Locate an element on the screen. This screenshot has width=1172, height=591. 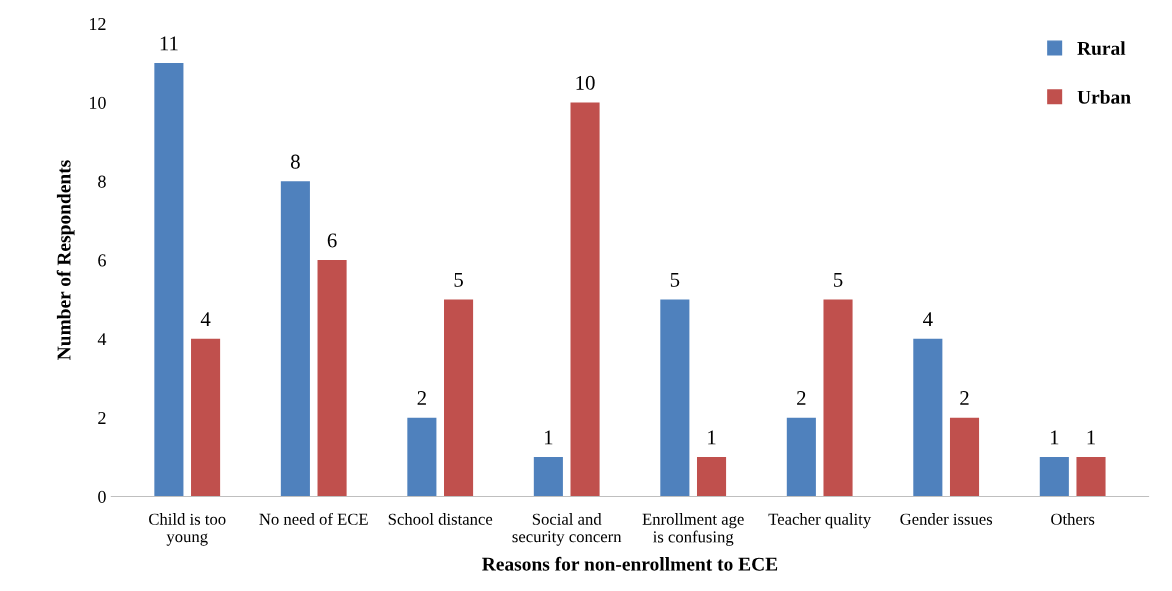
x-tick-label: No need of ECE is located at coordinates (313, 518).